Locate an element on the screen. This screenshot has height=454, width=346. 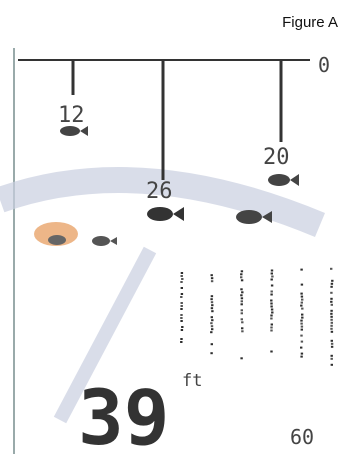
depth-readout: 39 is located at coordinates (124, 413).